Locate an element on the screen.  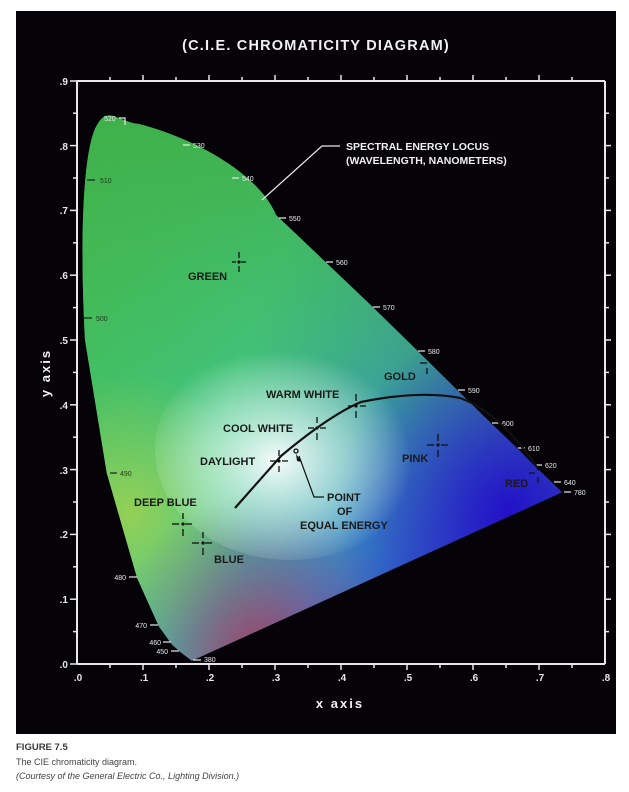
svg-text: SPECTRAL ENERGY LOCUS is located at coordinates (417, 147).